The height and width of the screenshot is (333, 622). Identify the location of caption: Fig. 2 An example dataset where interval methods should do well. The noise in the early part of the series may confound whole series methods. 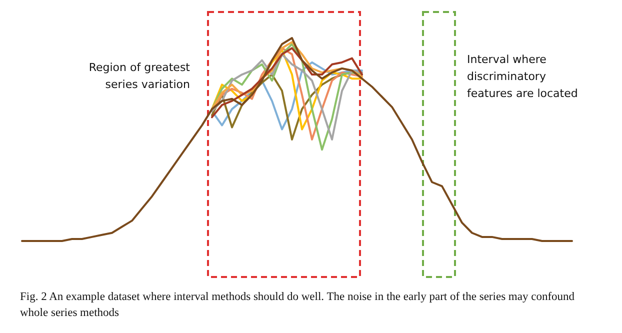
(297, 305).